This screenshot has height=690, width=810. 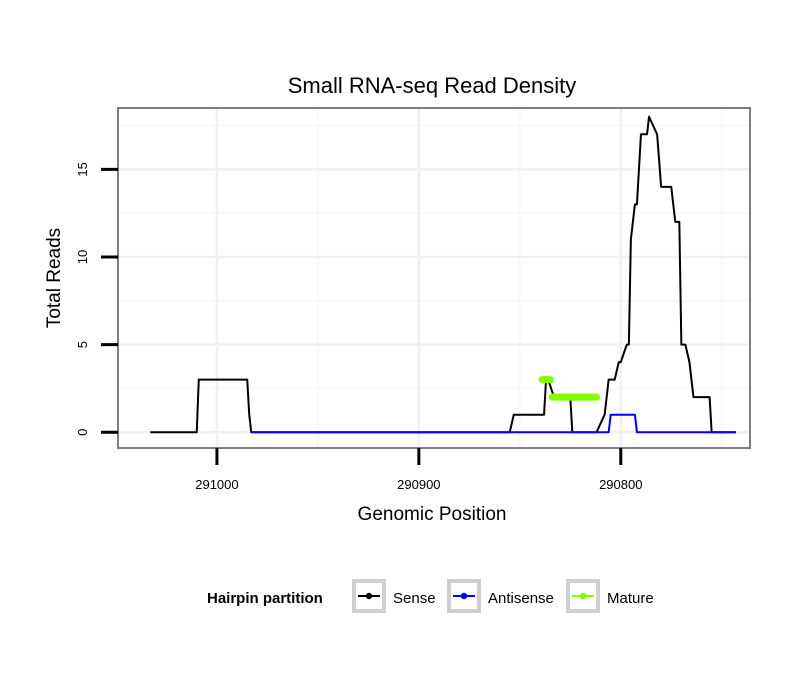 What do you see at coordinates (583, 596) in the screenshot?
I see `legend-key-point-mature` at bounding box center [583, 596].